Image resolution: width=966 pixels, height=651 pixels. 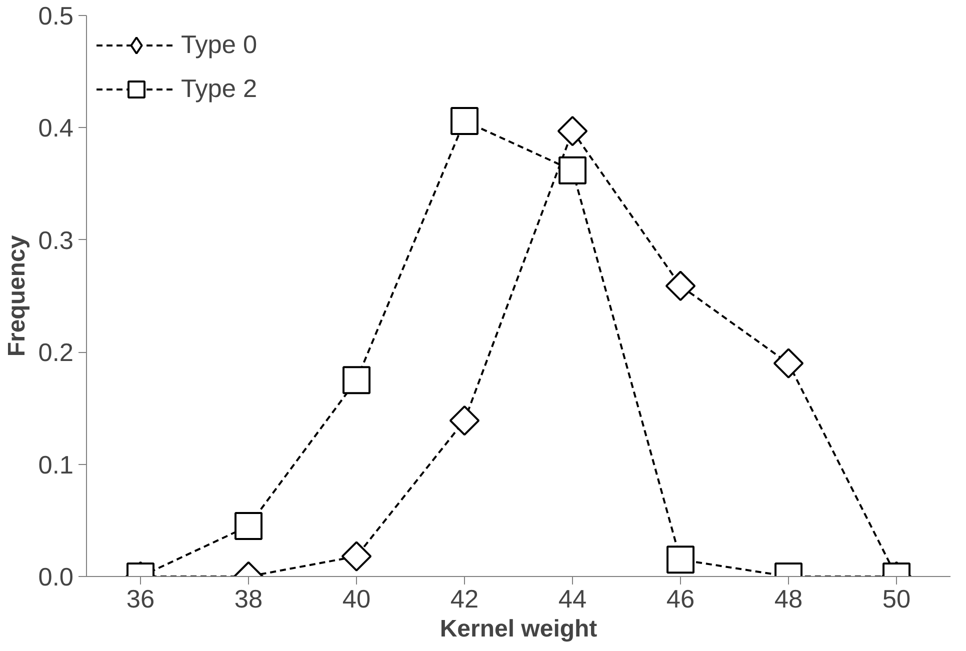 I want to click on y-tick-label: 0.5, so click(x=56, y=16).